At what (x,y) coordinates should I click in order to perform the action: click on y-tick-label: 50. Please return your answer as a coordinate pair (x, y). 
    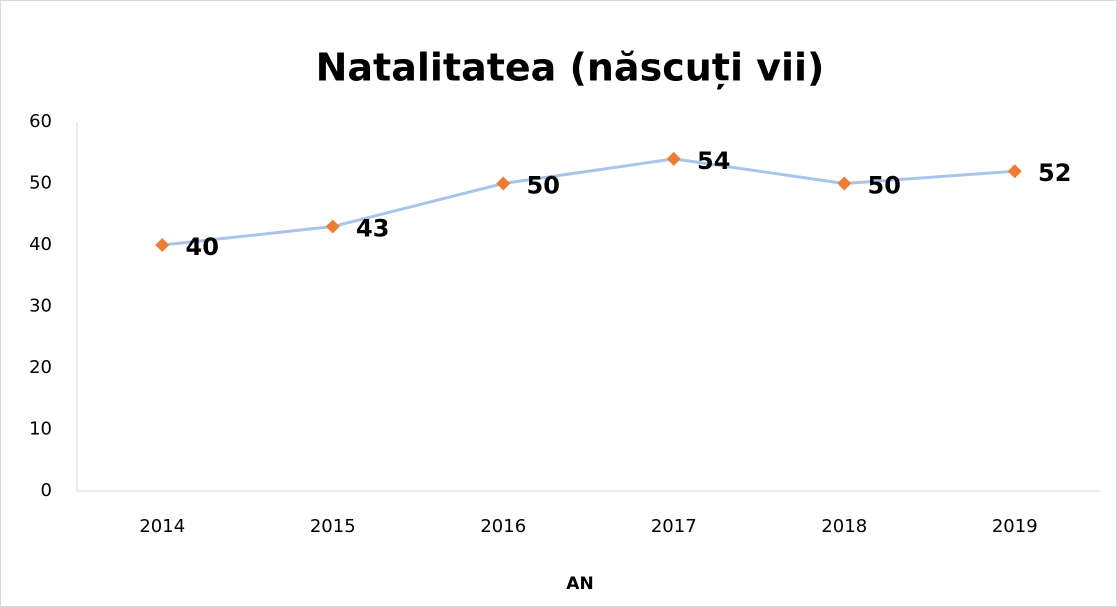
    Looking at the image, I should click on (40, 183).